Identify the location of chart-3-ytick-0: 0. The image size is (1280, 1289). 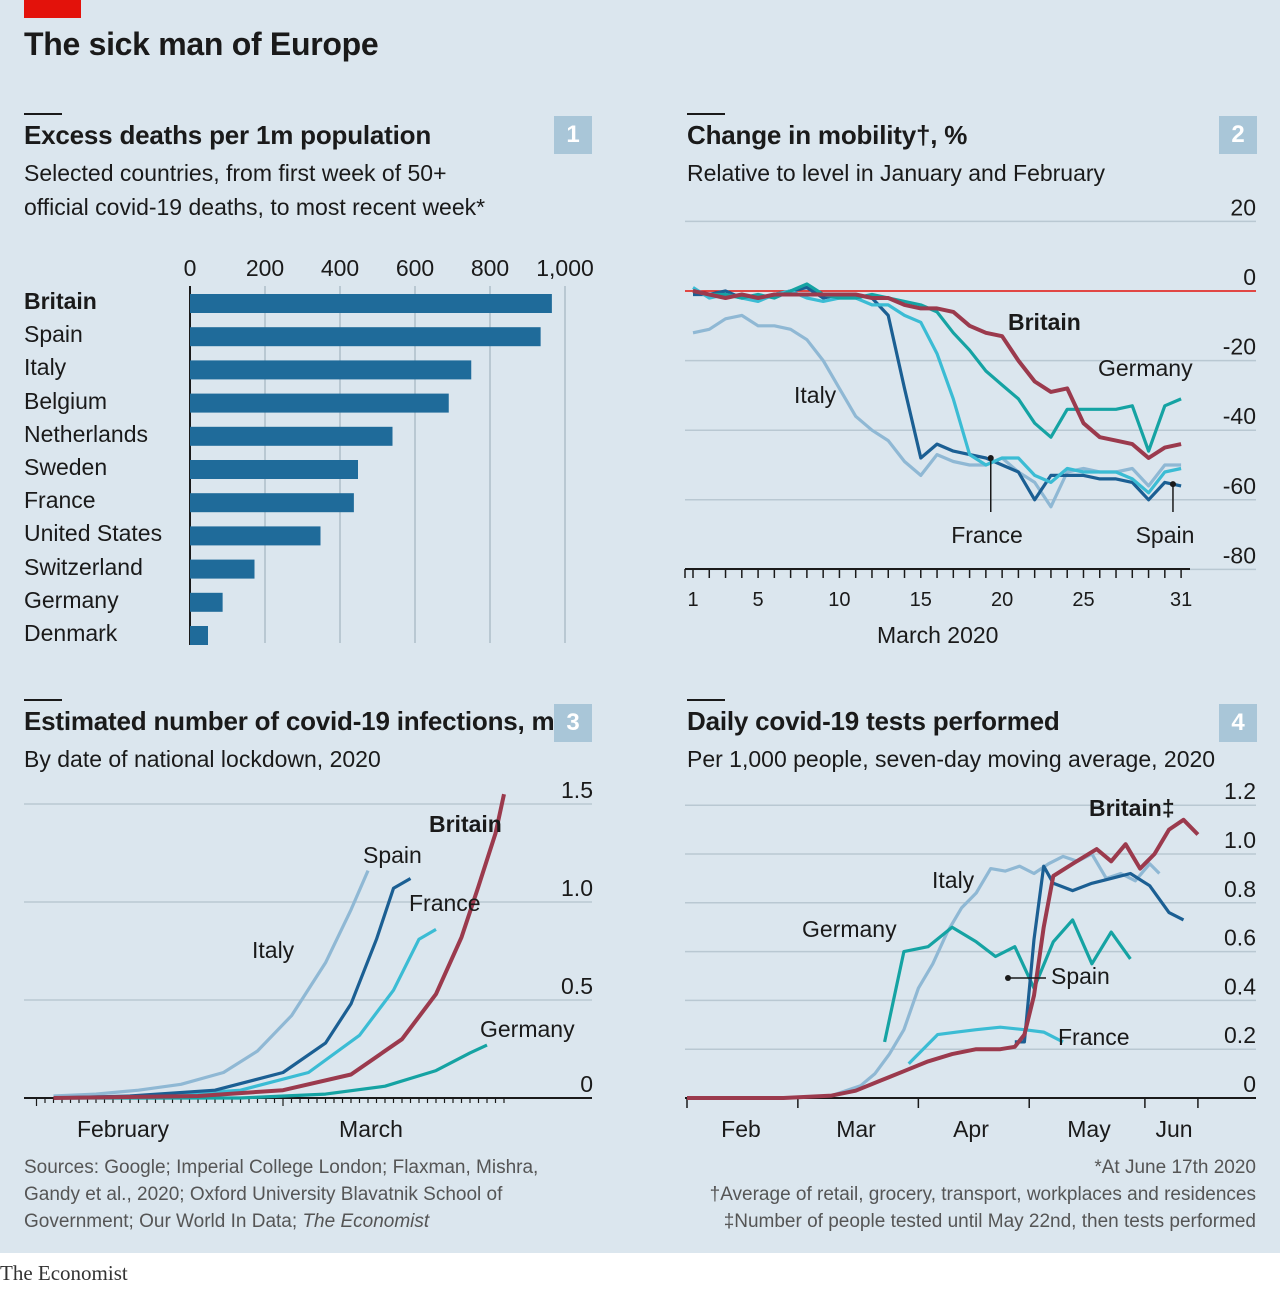
(586, 1084).